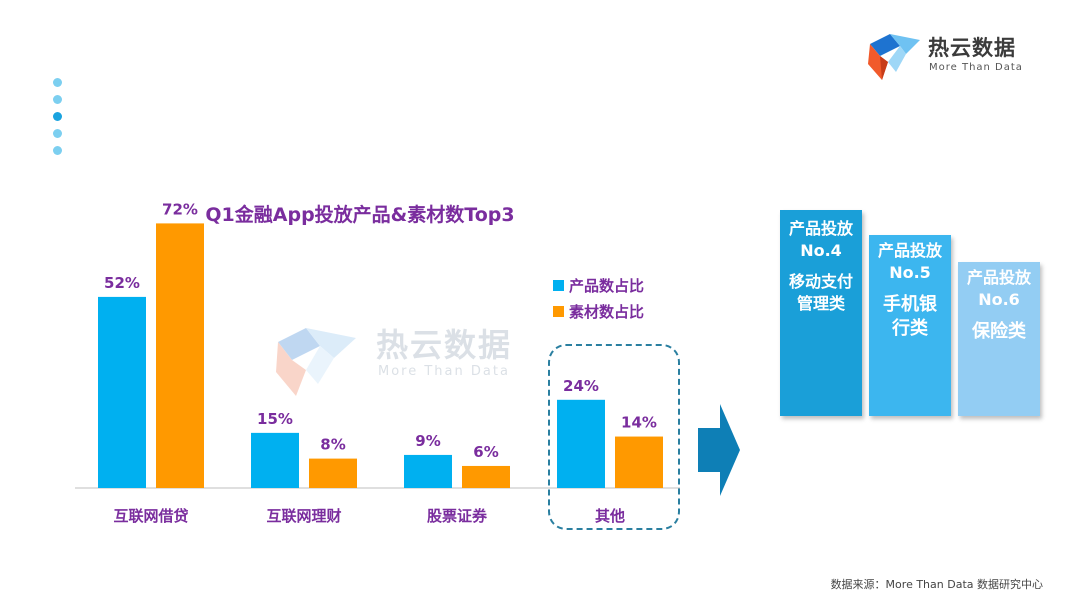  What do you see at coordinates (275, 419) in the screenshot?
I see `bar-value-label: 15%` at bounding box center [275, 419].